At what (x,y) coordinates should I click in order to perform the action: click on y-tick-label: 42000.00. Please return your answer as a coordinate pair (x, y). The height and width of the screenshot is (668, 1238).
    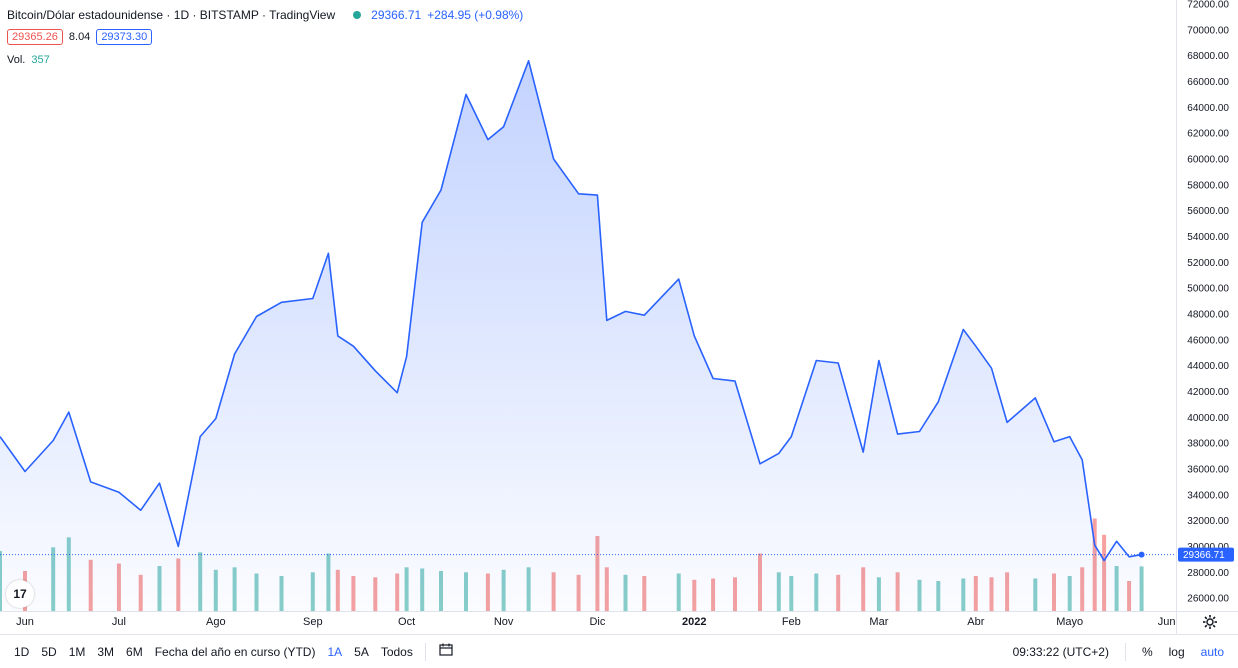
    Looking at the image, I should click on (1208, 392).